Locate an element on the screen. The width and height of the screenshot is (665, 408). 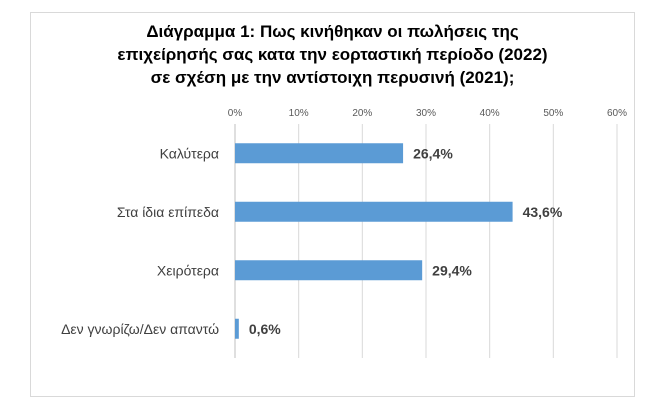
x-tick-label: 20% is located at coordinates (362, 113).